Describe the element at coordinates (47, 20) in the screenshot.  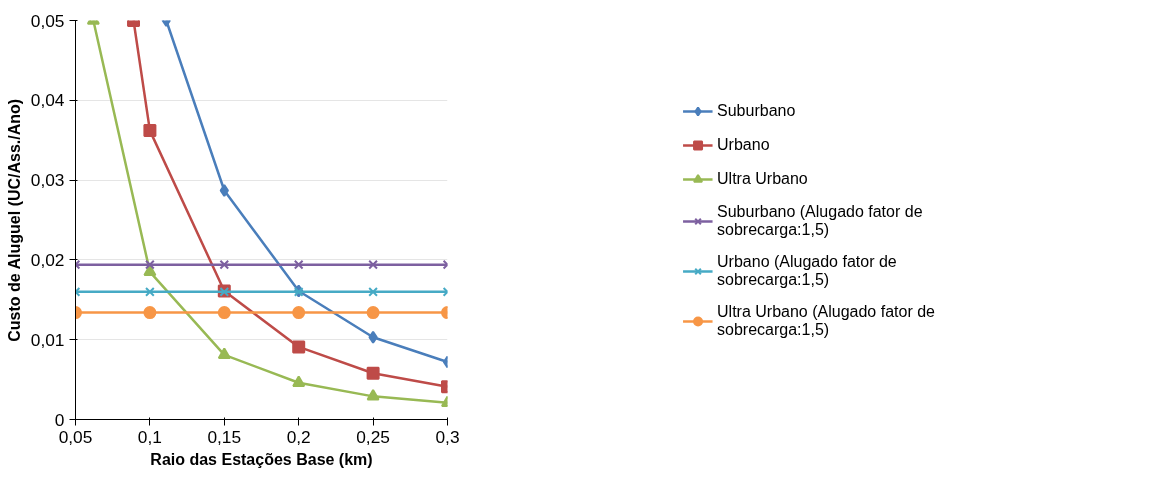
I see `y-tick-label: 0,05` at that location.